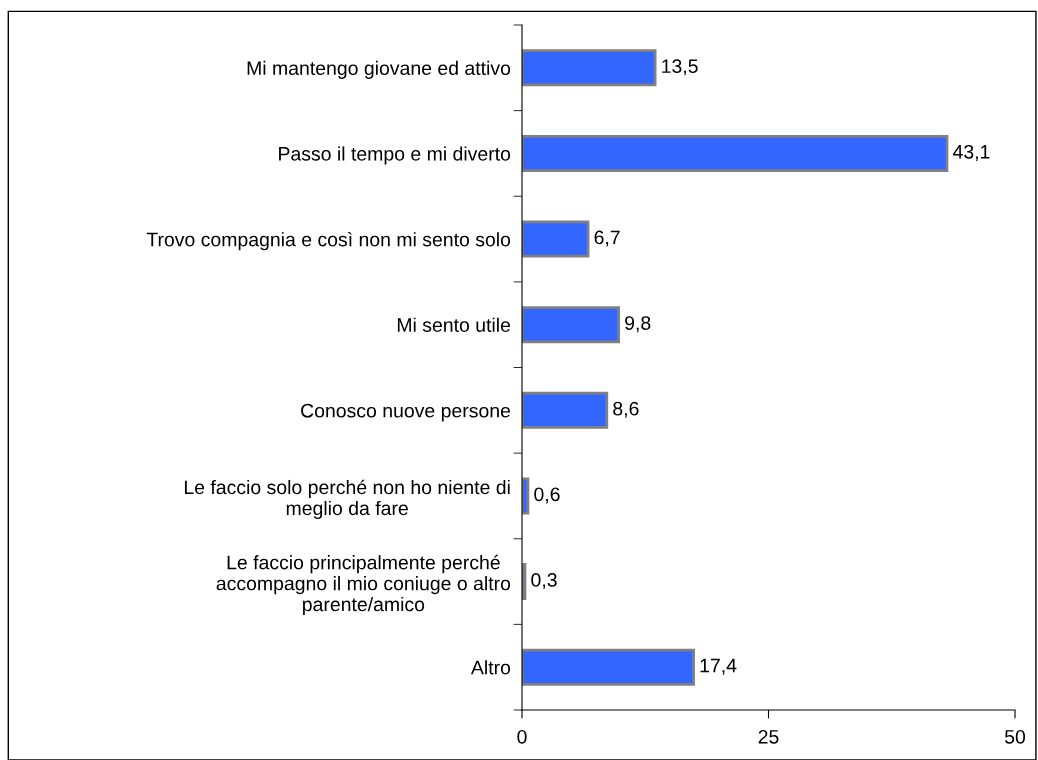 The image size is (1038, 760). I want to click on y-tick-label: Mi sento utile, so click(454, 324).